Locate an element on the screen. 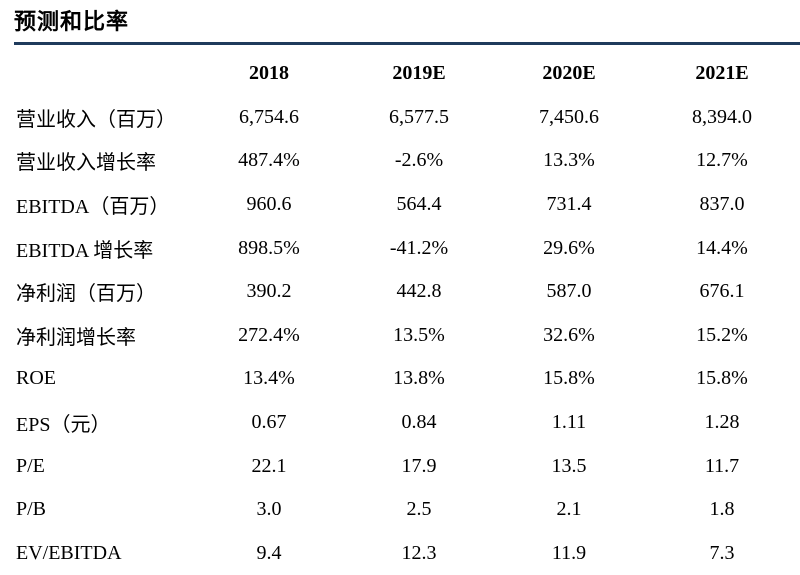  table-row: EV/EBITDA 9.4 12.3 11.9 7.3 is located at coordinates (407, 553).